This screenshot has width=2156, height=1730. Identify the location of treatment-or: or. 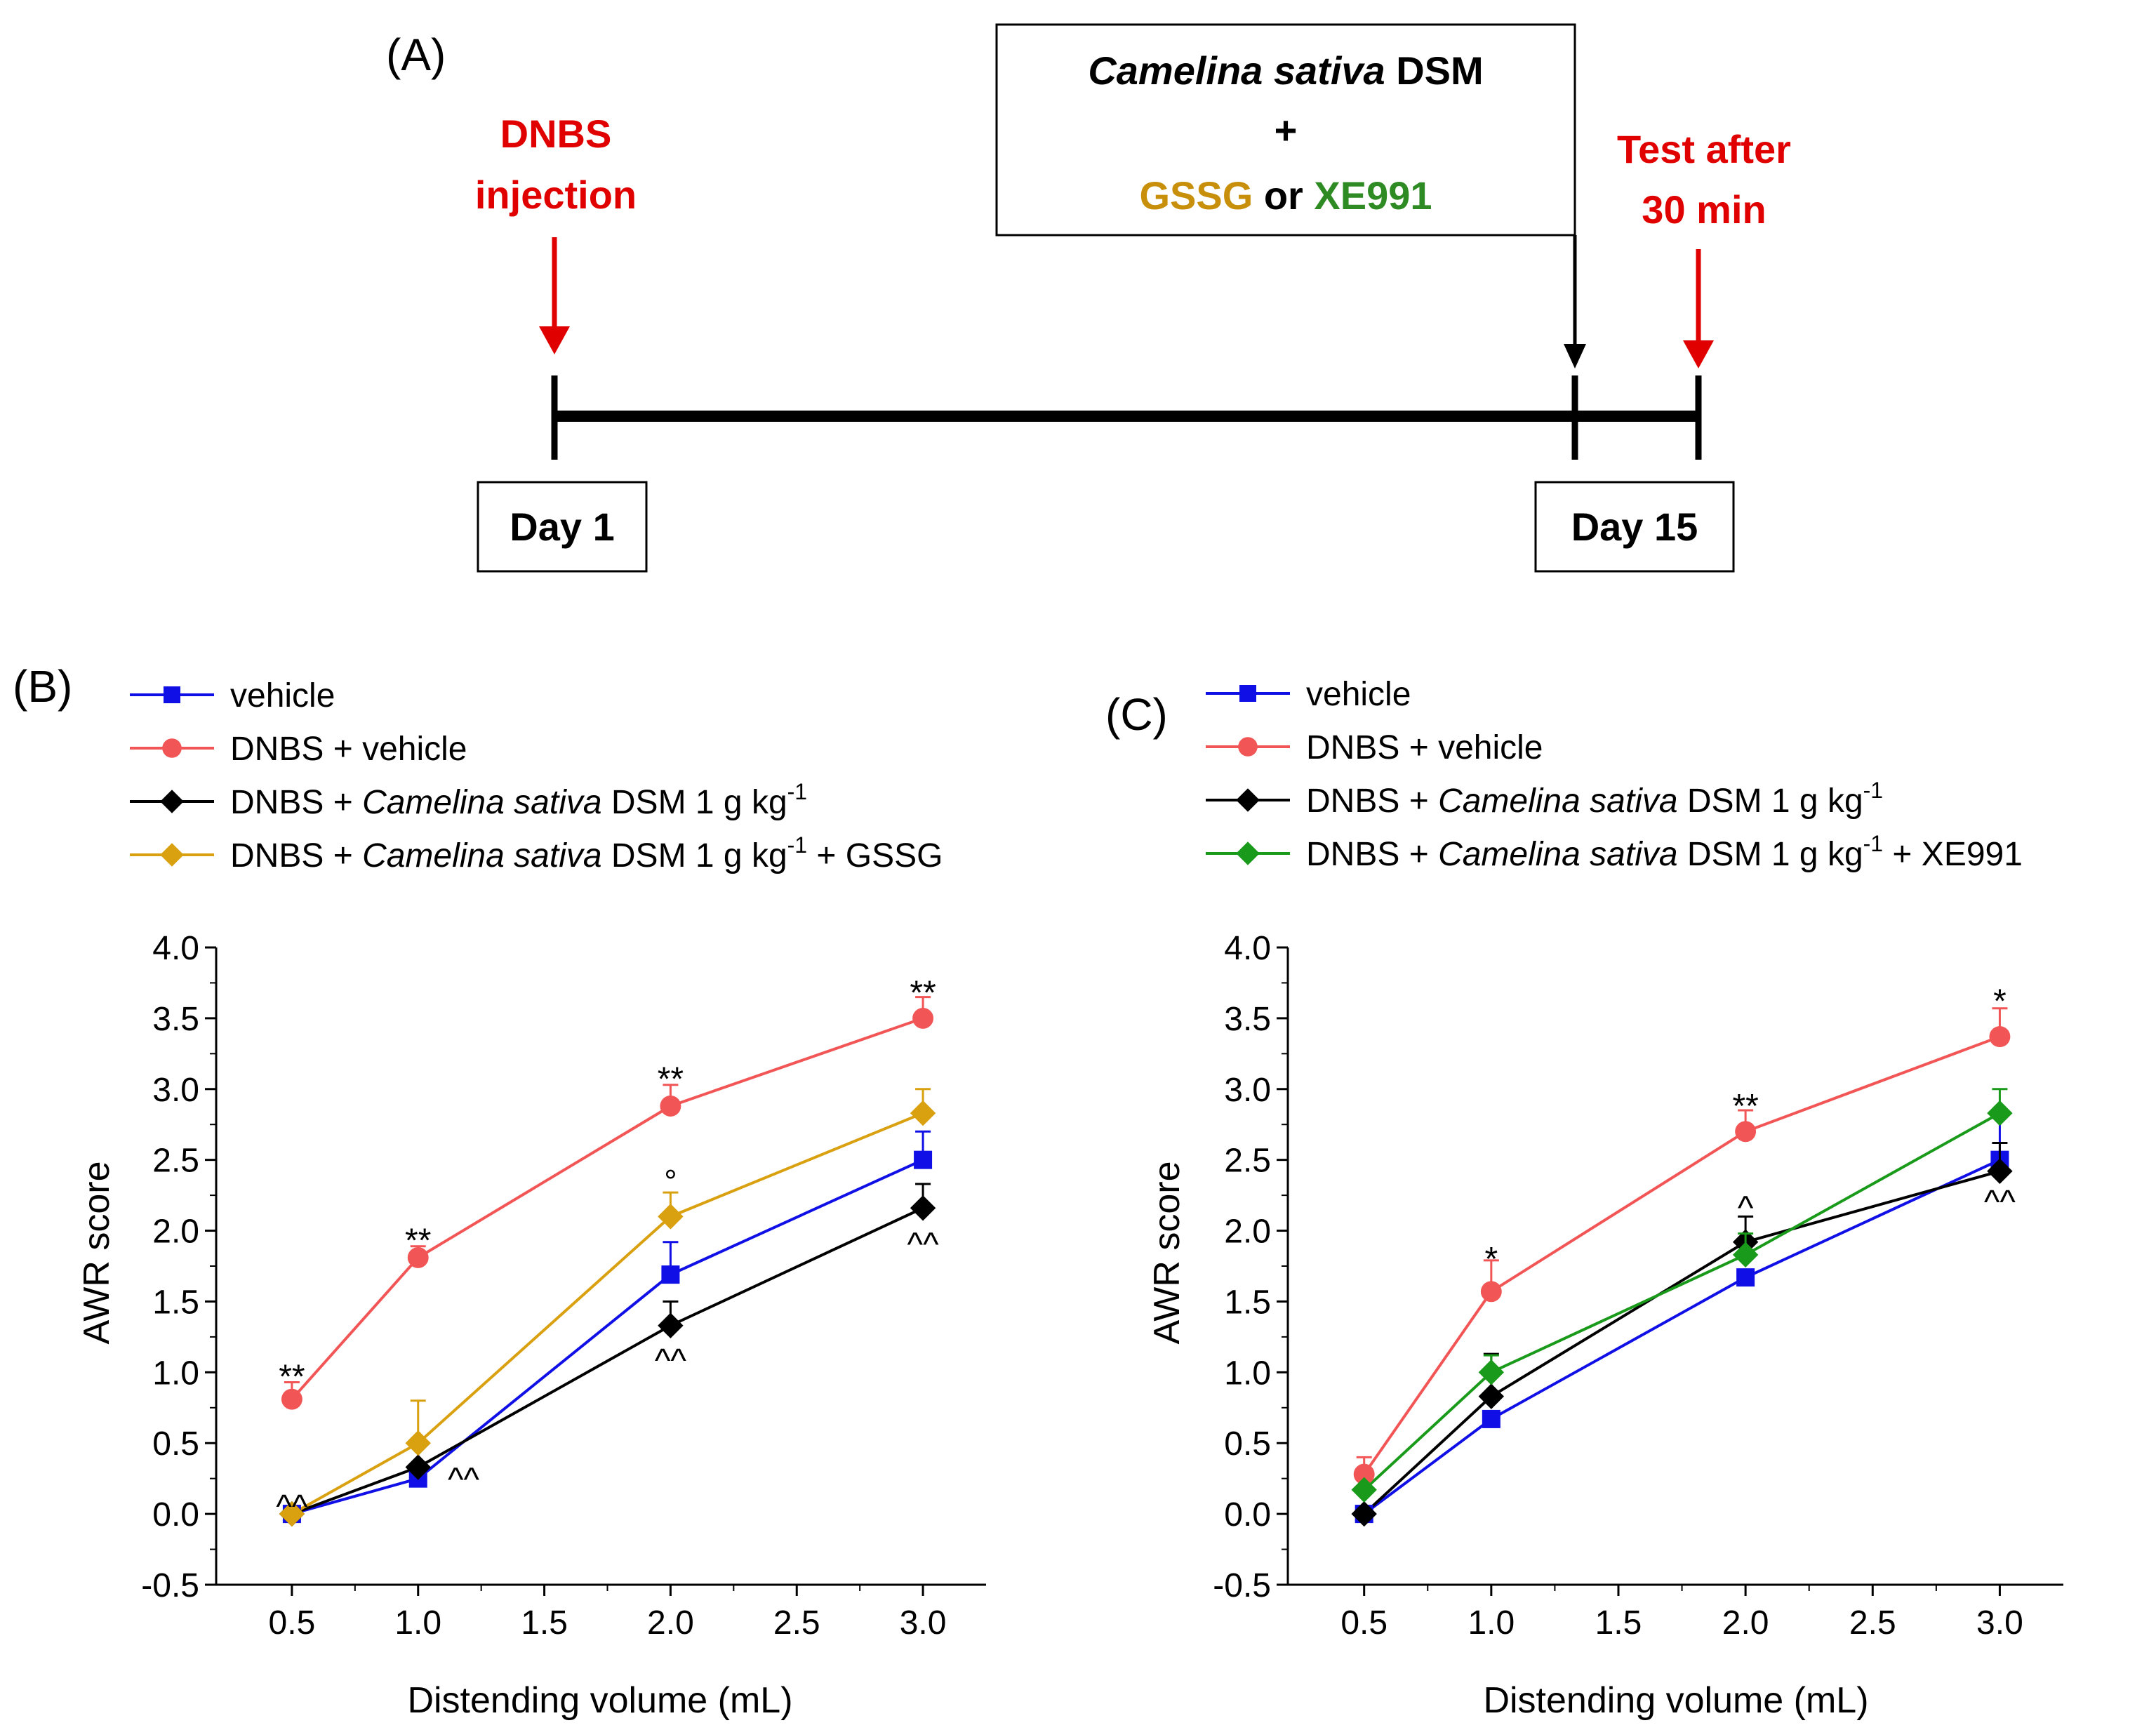
(1283, 195).